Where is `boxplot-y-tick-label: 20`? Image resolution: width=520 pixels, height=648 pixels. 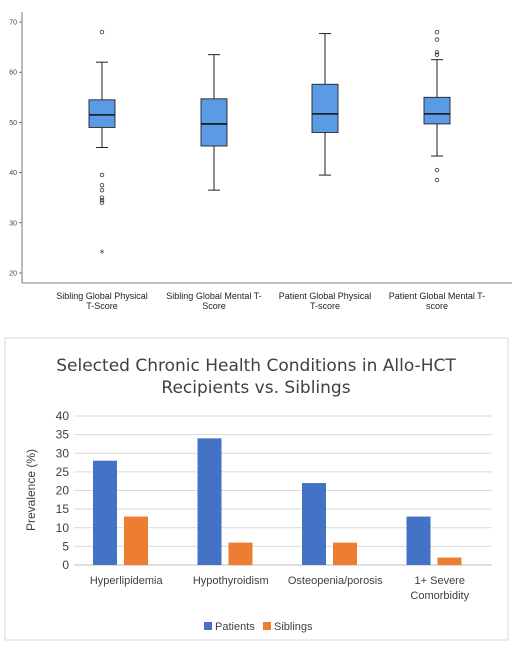 boxplot-y-tick-label: 20 is located at coordinates (13, 273).